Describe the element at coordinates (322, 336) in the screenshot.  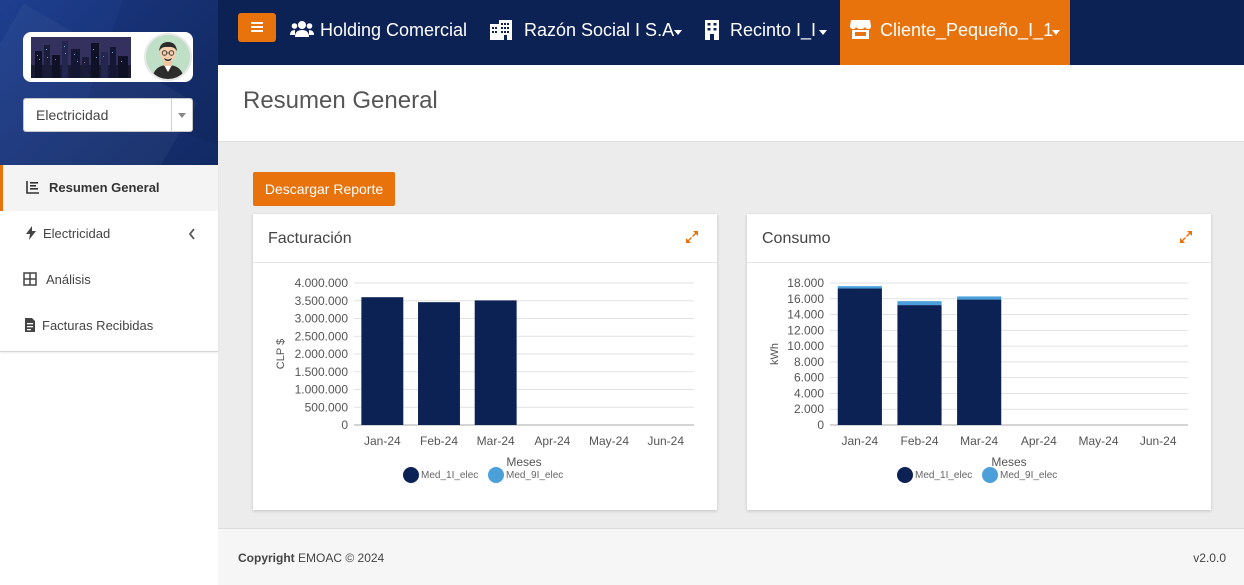
I see `y-tick-label: 2.500.000` at that location.